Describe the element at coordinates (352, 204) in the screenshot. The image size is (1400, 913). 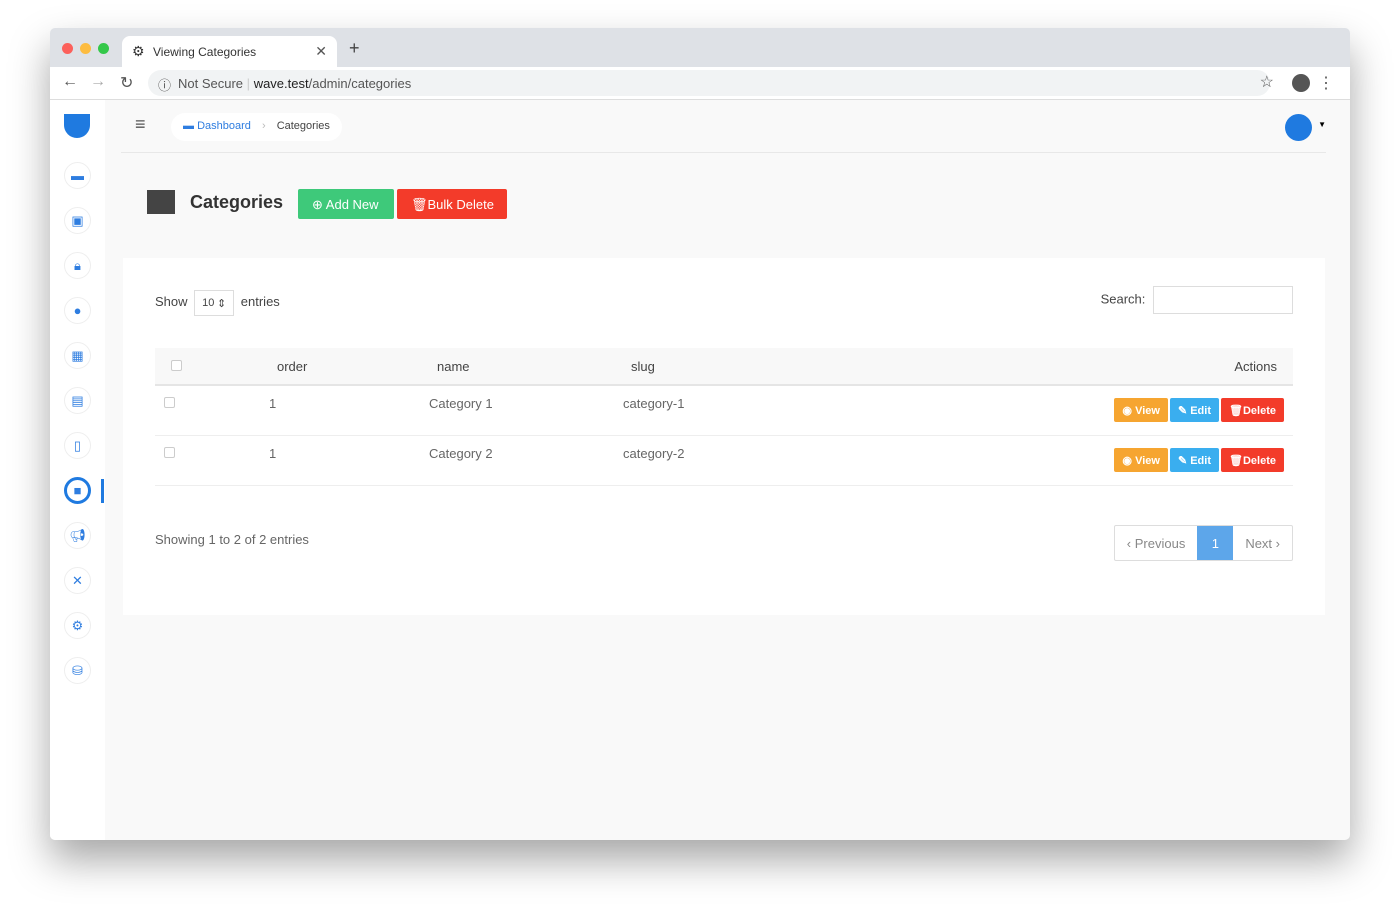
I see `add-new-label: Add New` at that location.